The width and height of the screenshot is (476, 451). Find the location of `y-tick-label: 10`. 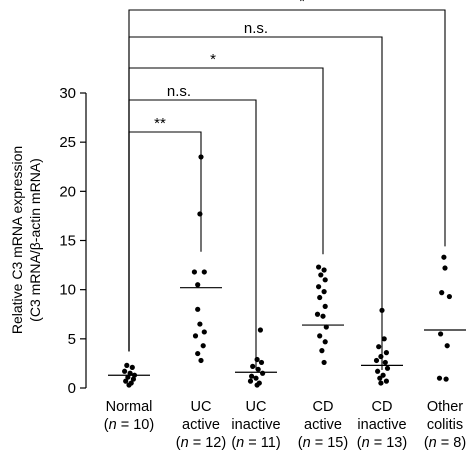

y-tick-label: 10 is located at coordinates (67, 290).